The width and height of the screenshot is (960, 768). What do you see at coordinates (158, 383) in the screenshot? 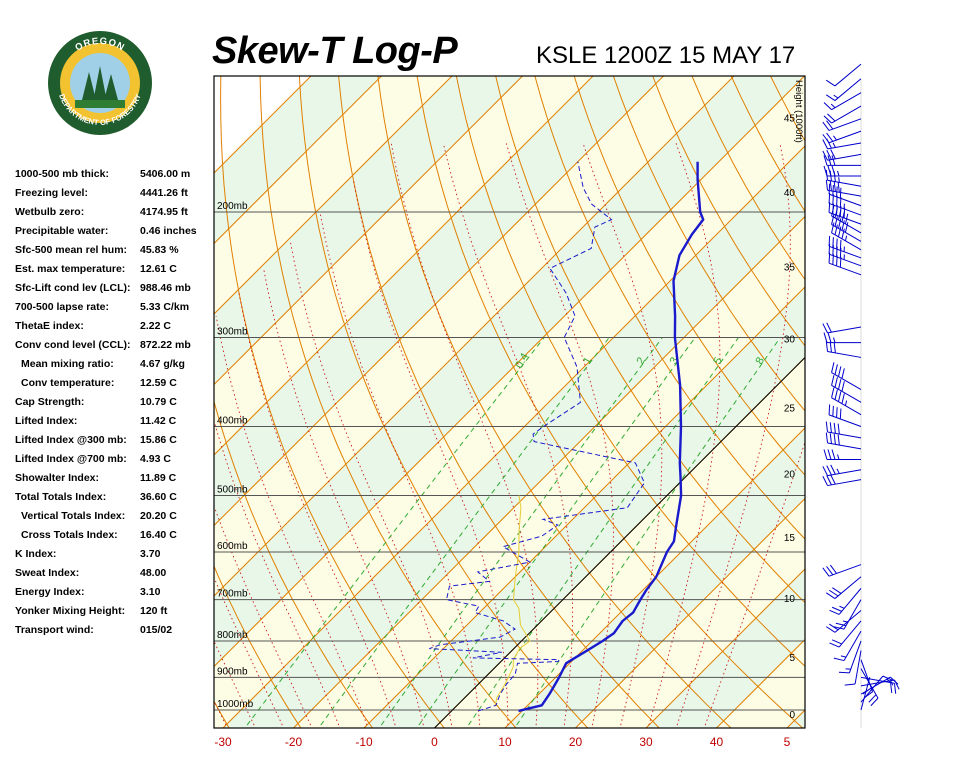
I see `index-value: 12.59 C` at bounding box center [158, 383].